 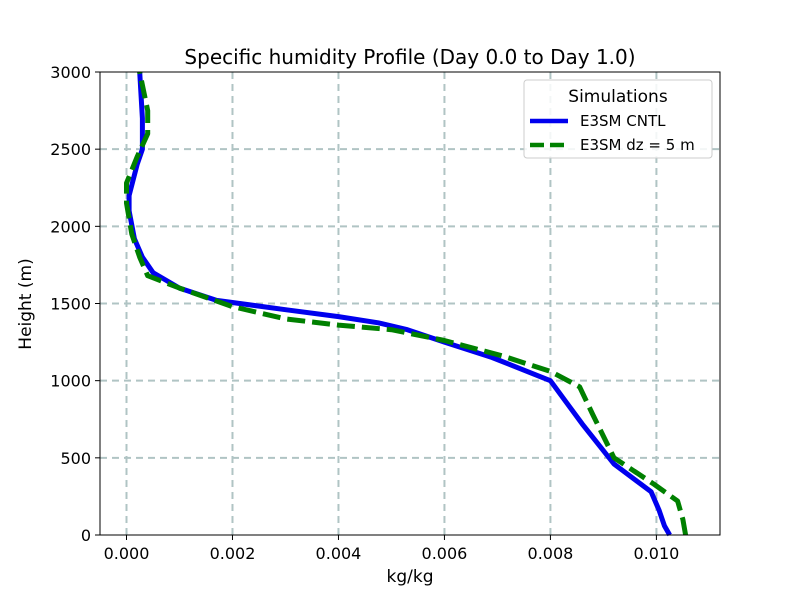 I want to click on x-tick-label: 0.000, so click(x=127, y=553).